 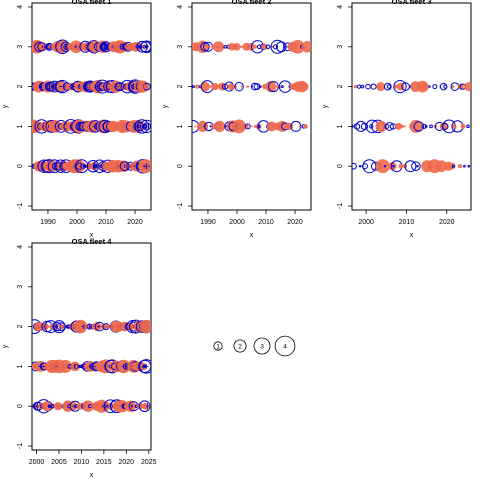 I want to click on legend-label: 2, so click(x=240, y=347).